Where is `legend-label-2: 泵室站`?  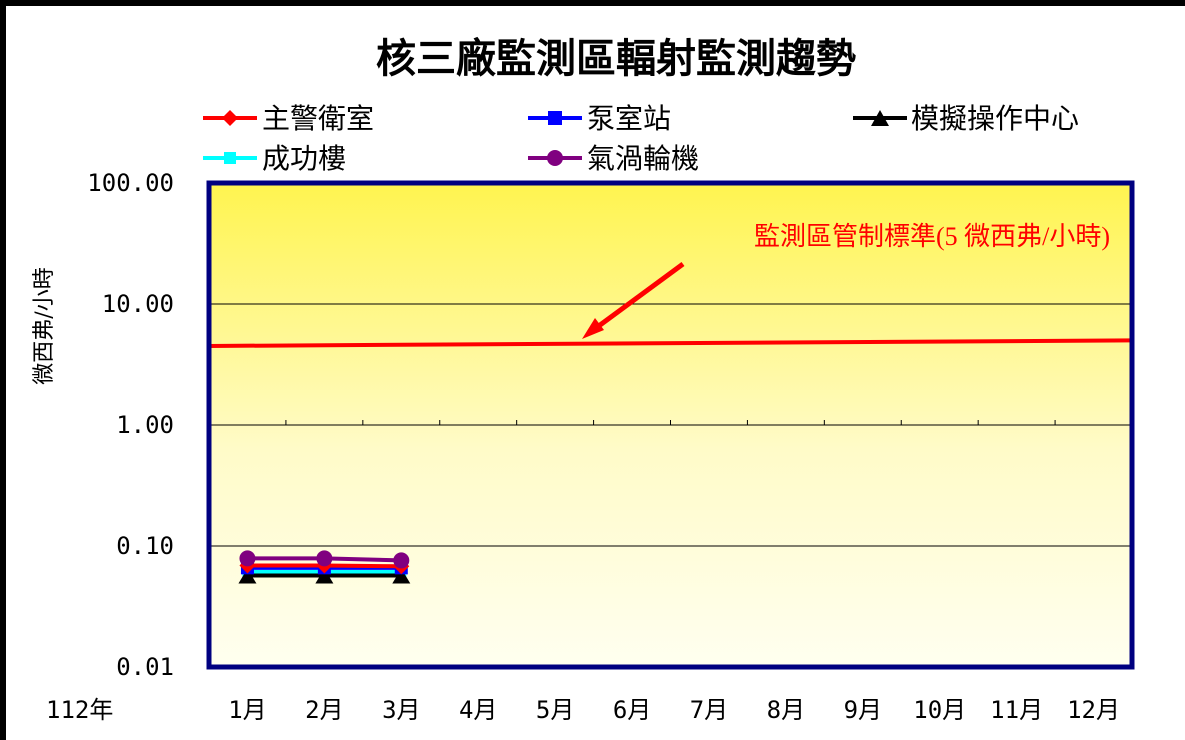 legend-label-2: 泵室站 is located at coordinates (629, 118).